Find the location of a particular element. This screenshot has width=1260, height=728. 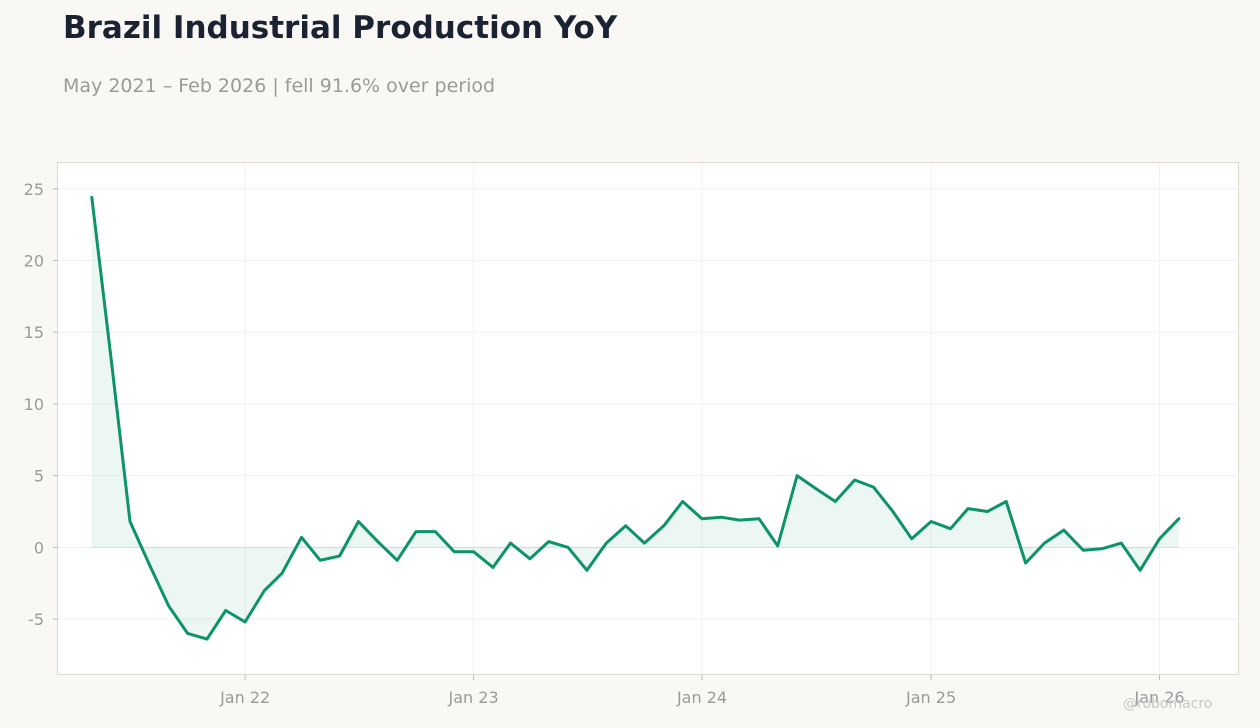

x-tick-label: Jan 23 is located at coordinates (473, 697).